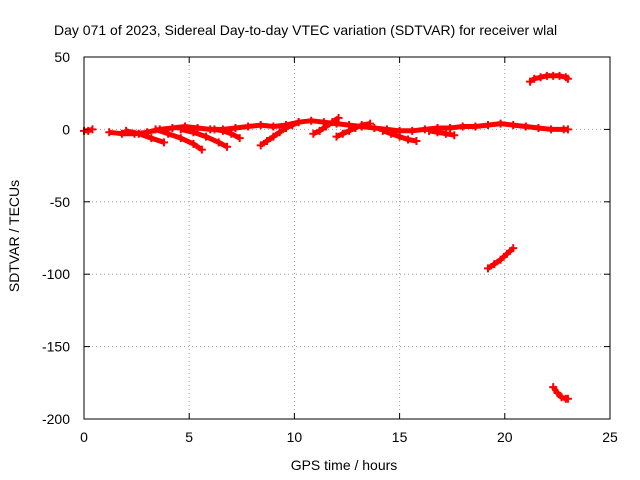  What do you see at coordinates (84, 437) in the screenshot?
I see `x-tick-label: 0` at bounding box center [84, 437].